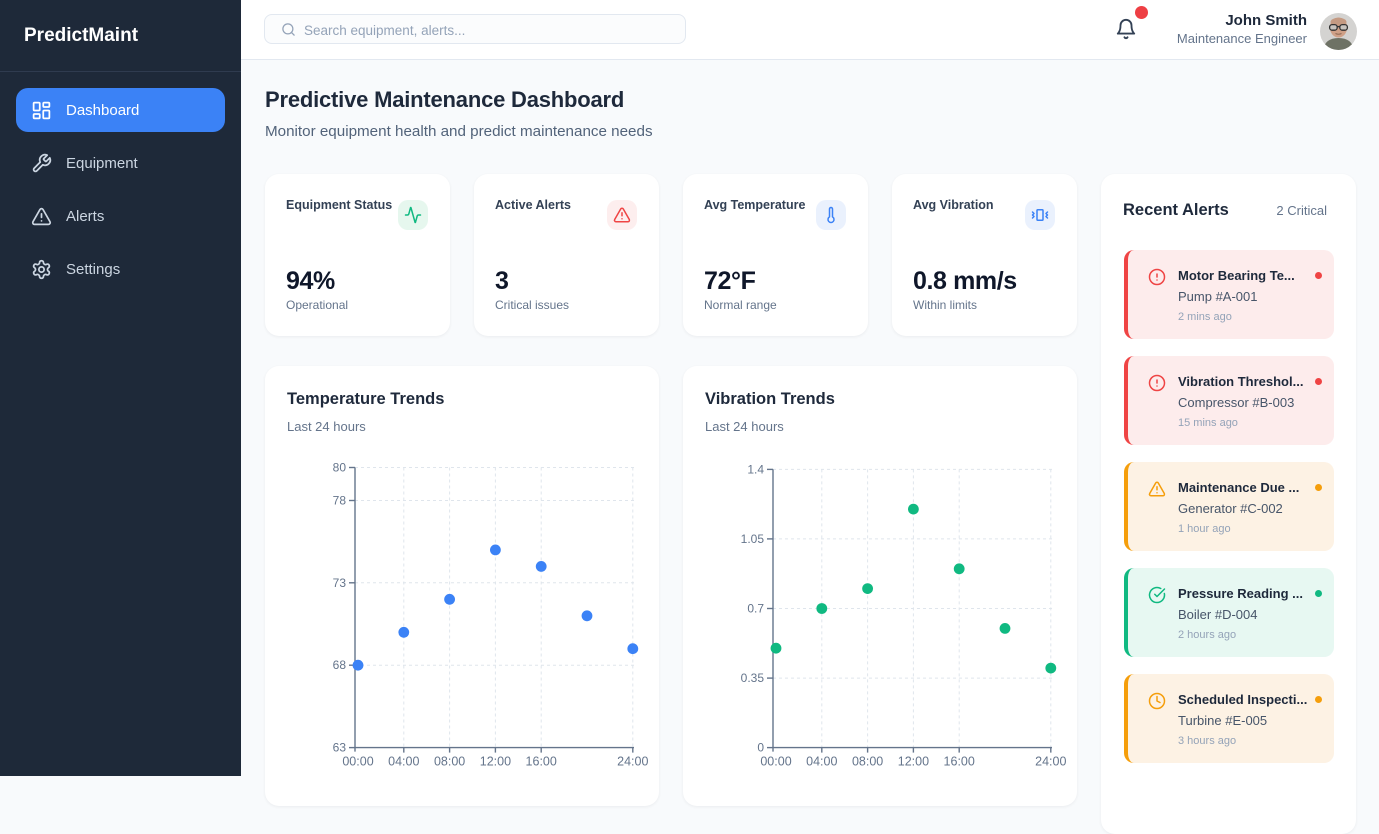  I want to click on svg-text: 68, so click(340, 665).